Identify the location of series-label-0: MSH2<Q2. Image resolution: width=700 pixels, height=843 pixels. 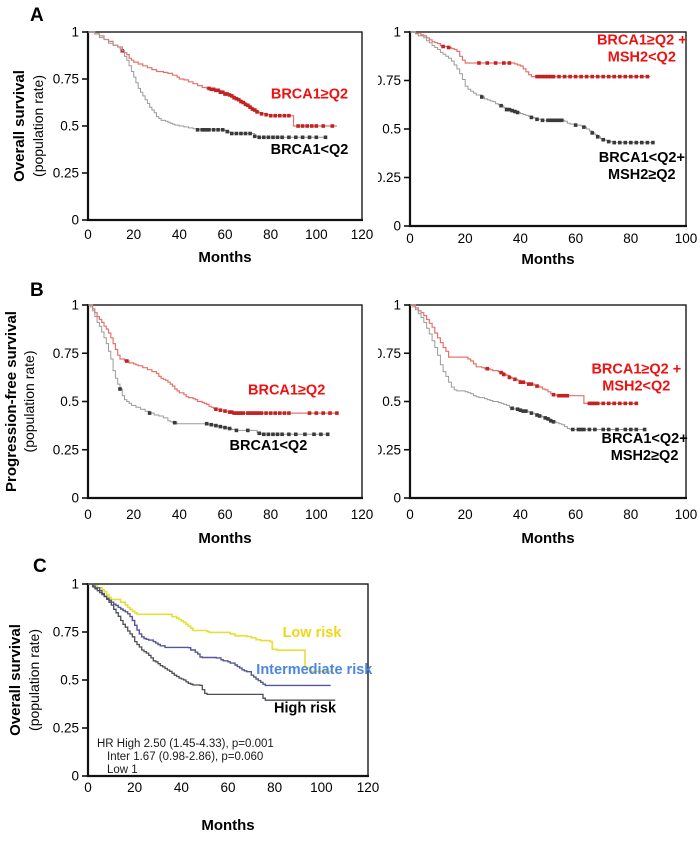
(636, 387).